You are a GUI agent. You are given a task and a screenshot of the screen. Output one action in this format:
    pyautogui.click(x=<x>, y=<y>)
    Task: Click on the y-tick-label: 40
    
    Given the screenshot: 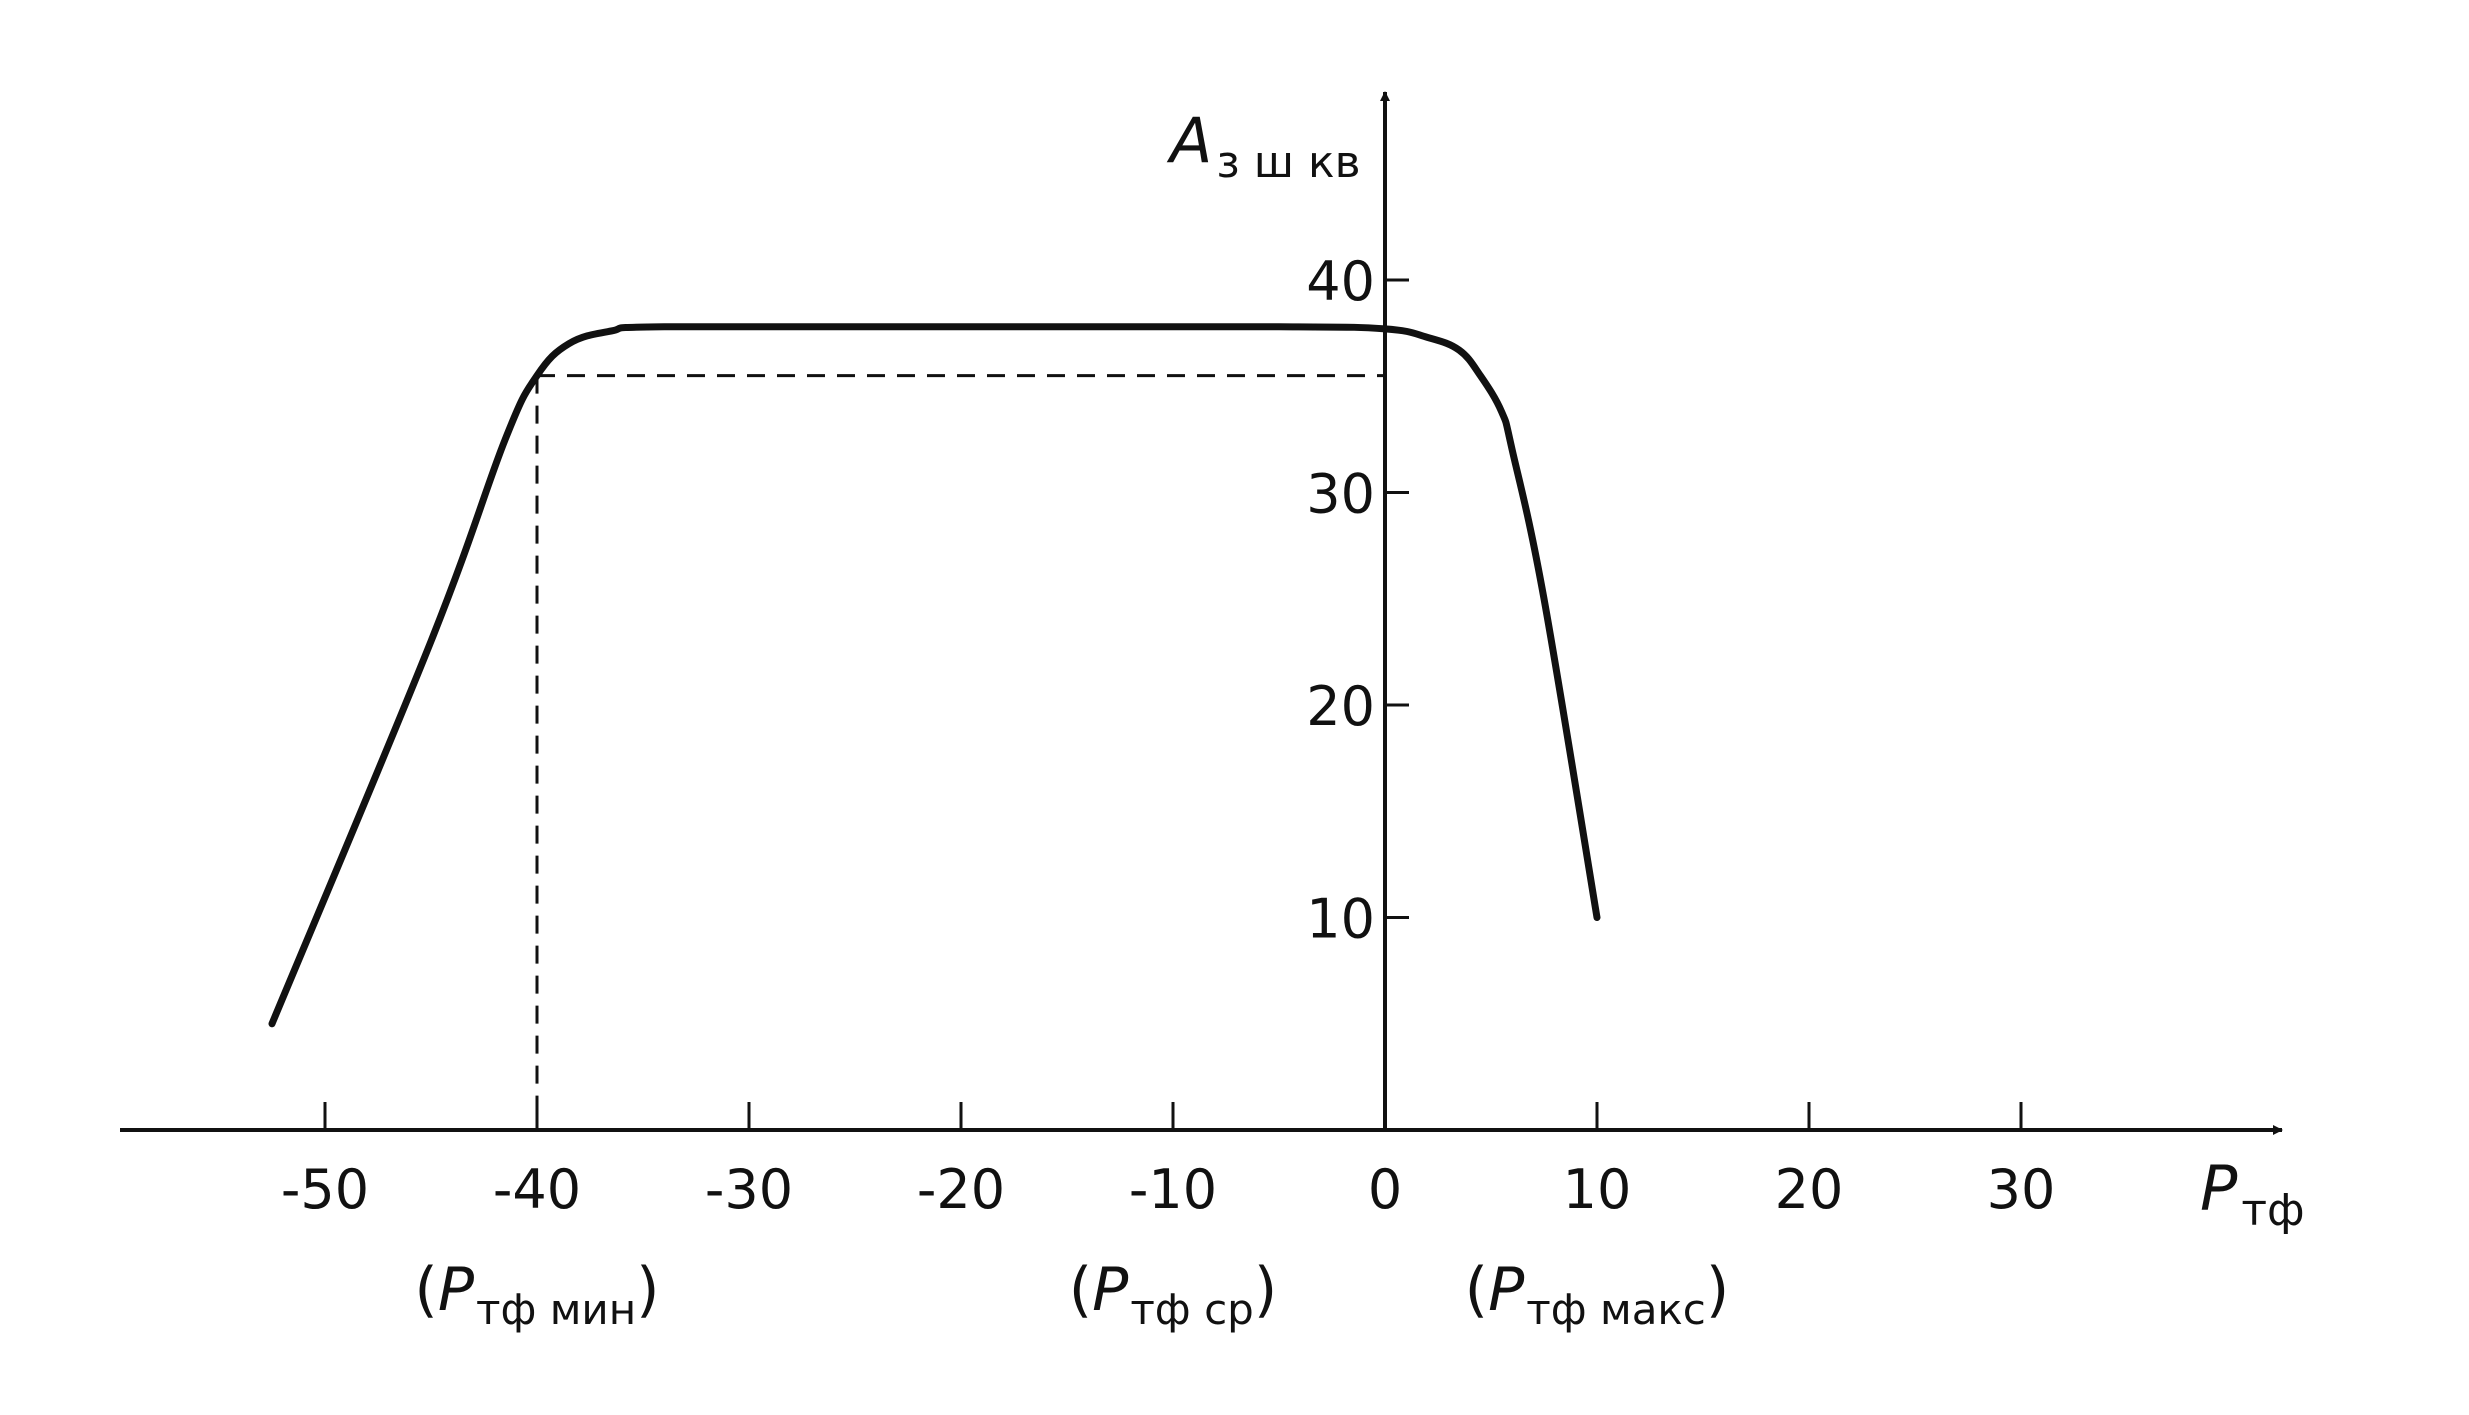 What is the action you would take?
    pyautogui.click(x=1340, y=281)
    